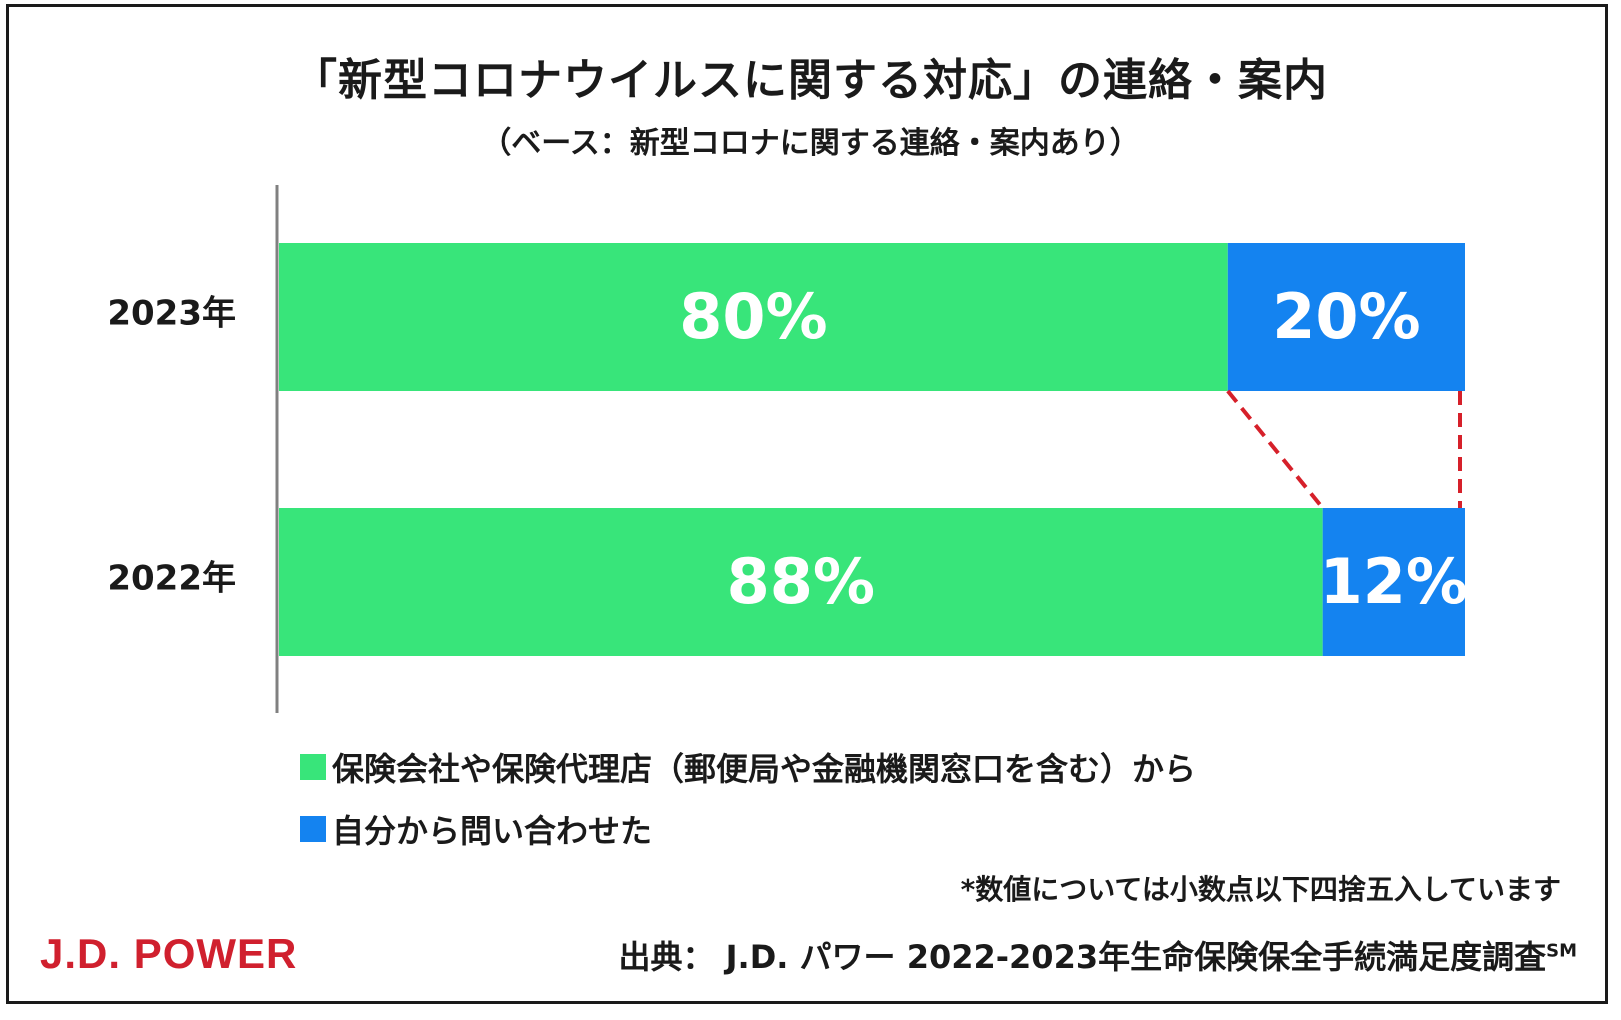 The height and width of the screenshot is (1020, 1621). What do you see at coordinates (313, 767) in the screenshot?
I see `legend-swatch-green` at bounding box center [313, 767].